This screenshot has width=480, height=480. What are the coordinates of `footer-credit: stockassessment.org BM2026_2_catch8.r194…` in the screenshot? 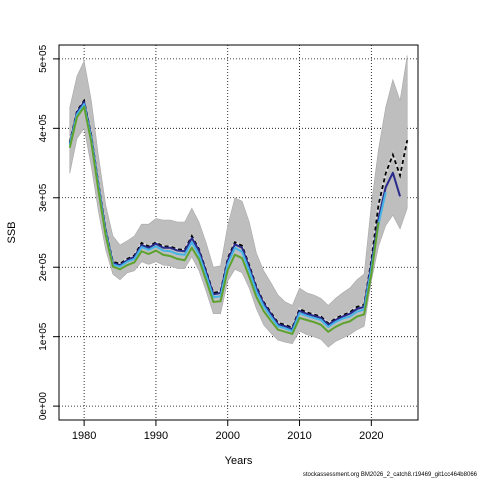 It's located at (390, 475).